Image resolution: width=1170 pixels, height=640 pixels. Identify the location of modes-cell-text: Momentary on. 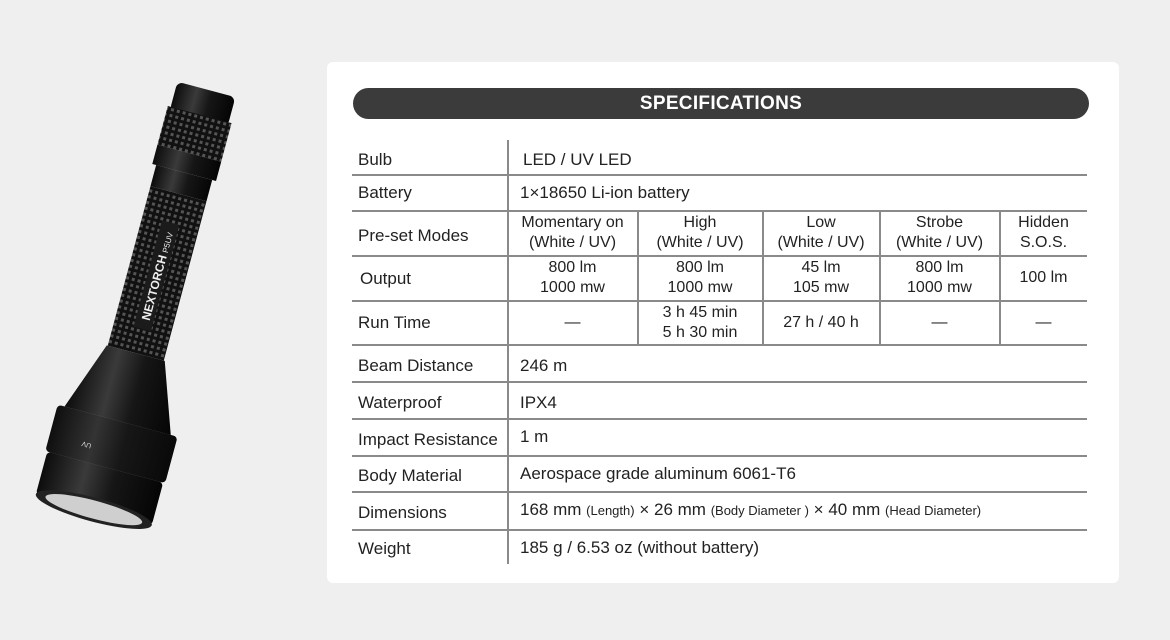
(572, 222).